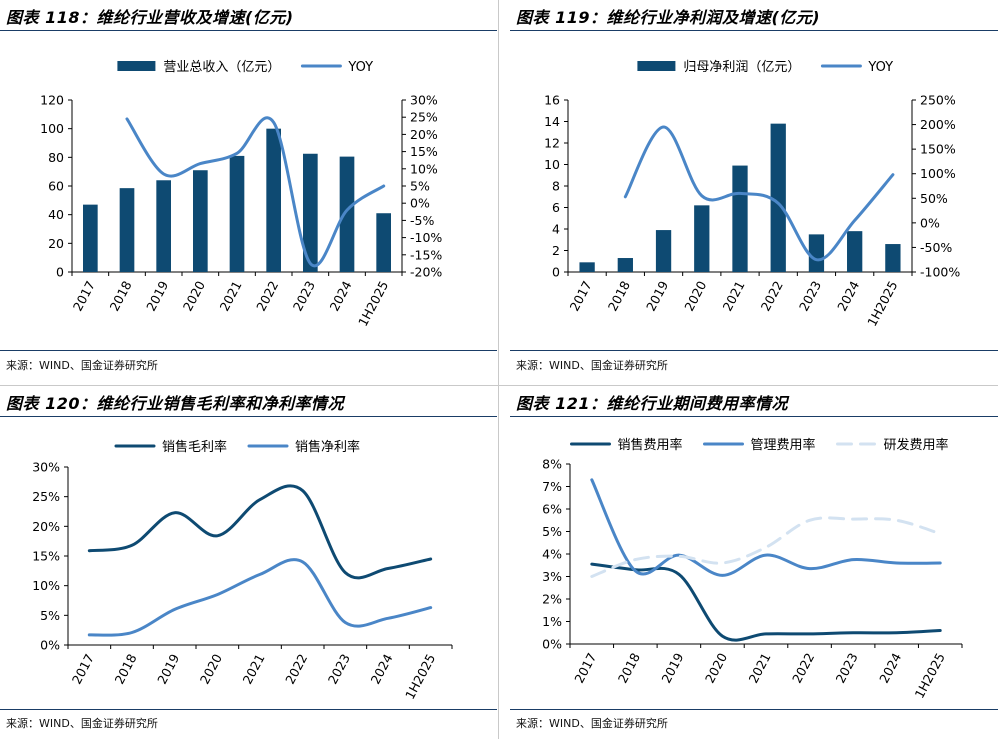 This screenshot has height=739, width=998. I want to click on y-tick-label: 4, so click(556, 229).